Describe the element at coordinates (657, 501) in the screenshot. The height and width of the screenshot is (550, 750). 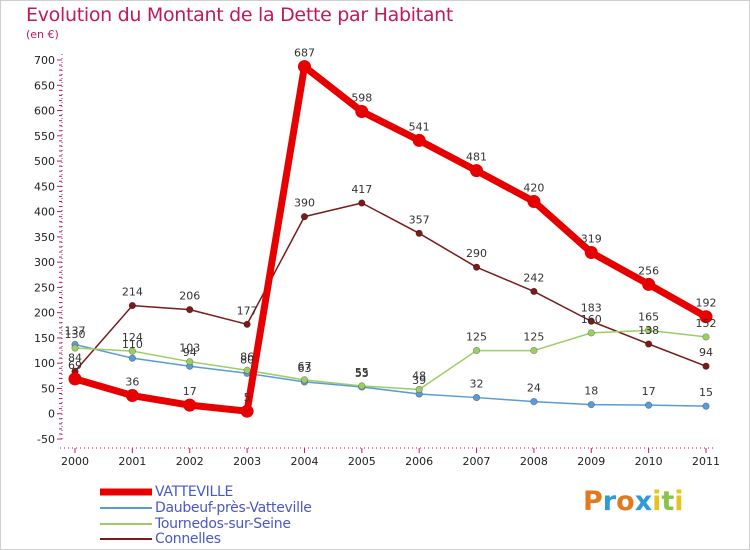
I see `brand-letter: i` at that location.